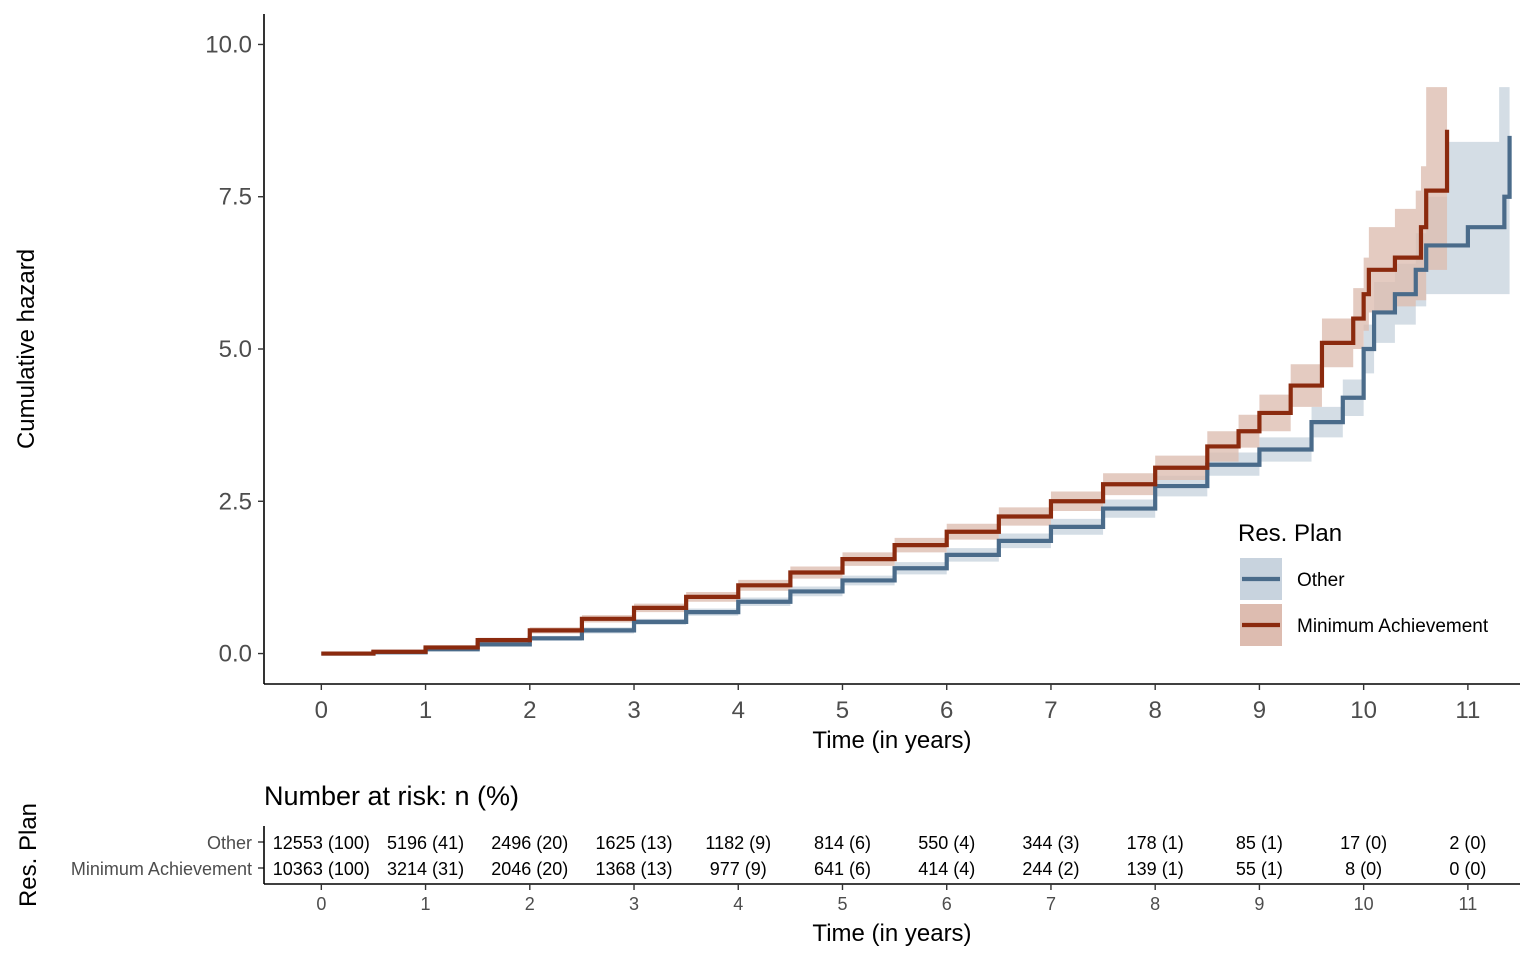 This screenshot has height=960, width=1536. I want to click on y-axis-ticks: 0.0 2.5 5.0 7.5 10.0, so click(234, 349).